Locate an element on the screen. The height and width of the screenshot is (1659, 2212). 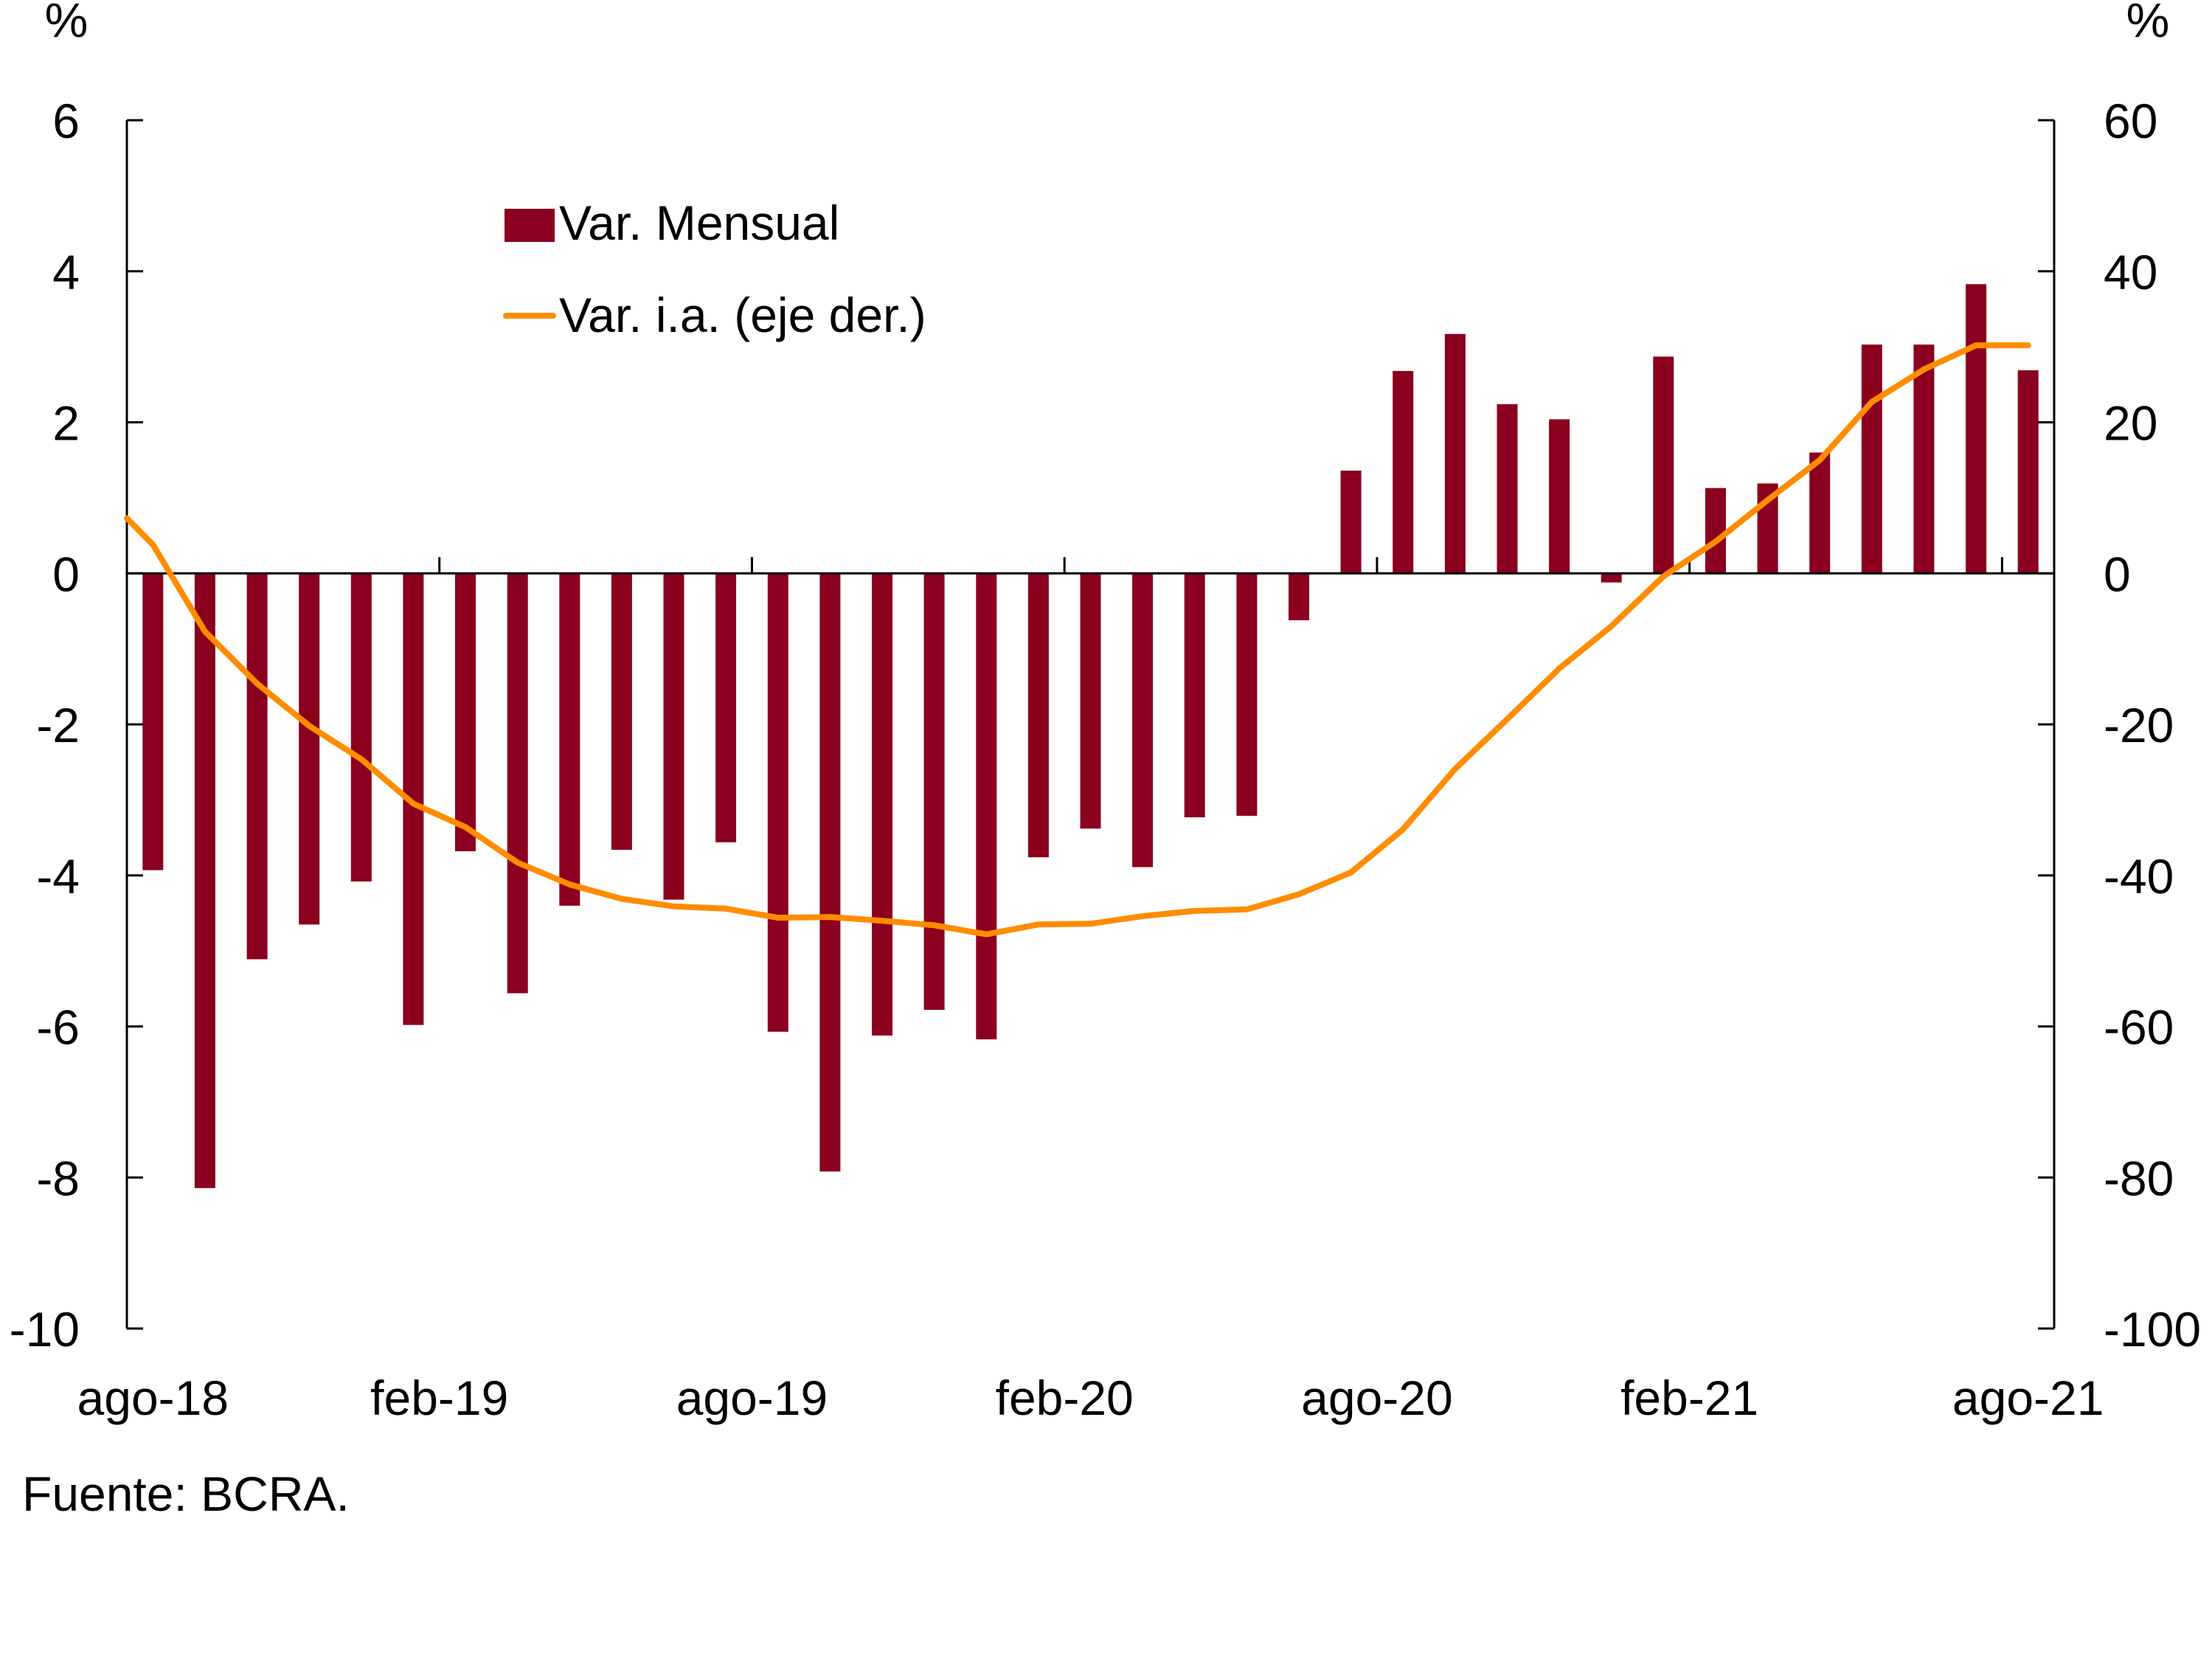
left-tick-label: 0 is located at coordinates (66, 574).